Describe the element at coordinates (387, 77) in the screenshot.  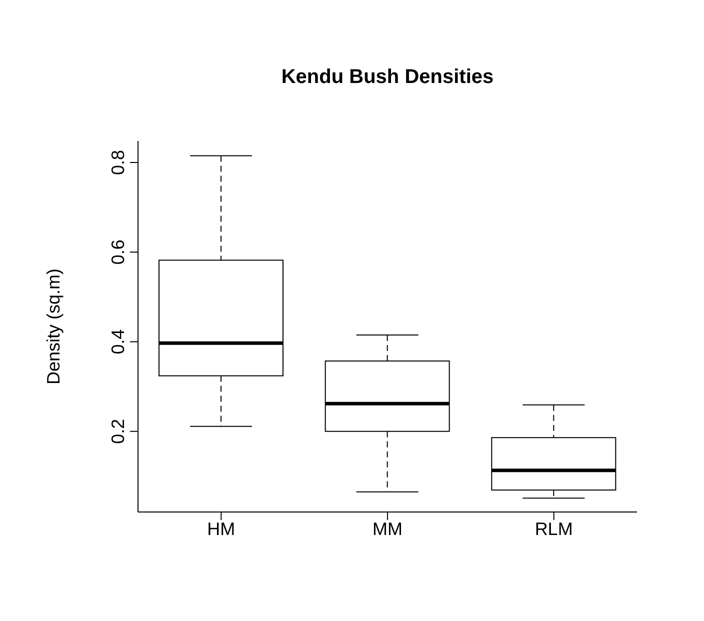
I see `chart-title: Kendu Bush Densities` at that location.